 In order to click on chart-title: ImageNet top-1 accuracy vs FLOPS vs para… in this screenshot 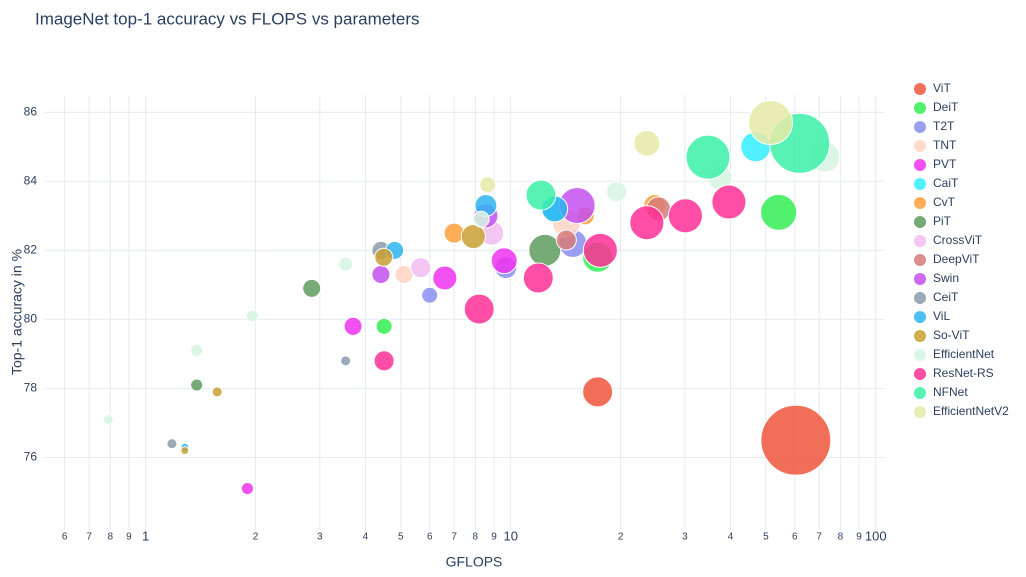, I will do `click(227, 18)`.